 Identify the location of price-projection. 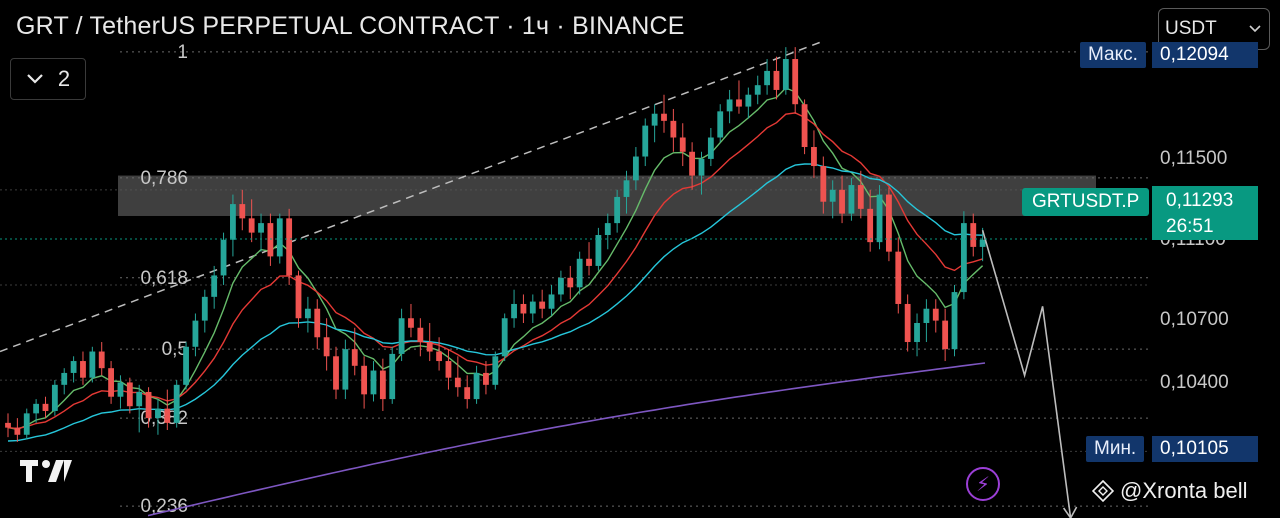
(1029, 373).